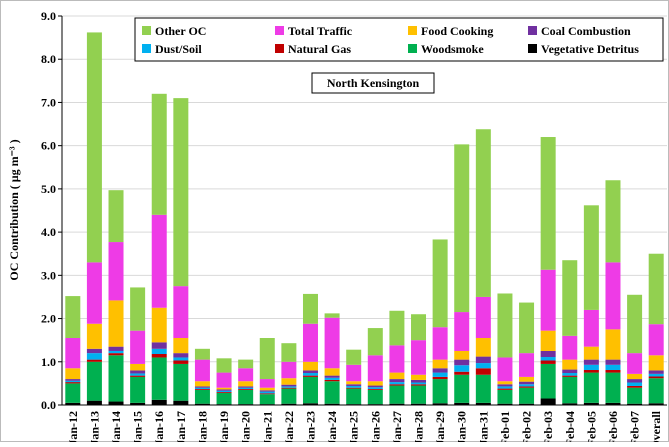  What do you see at coordinates (48, 362) in the screenshot?
I see `y-tick-label: 1.0` at bounding box center [48, 362].